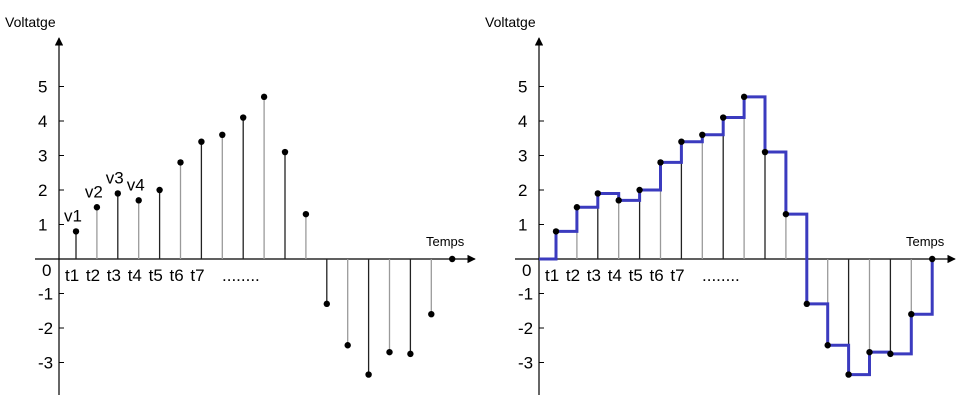  Describe the element at coordinates (136, 184) in the screenshot. I see `value-label: v4` at that location.